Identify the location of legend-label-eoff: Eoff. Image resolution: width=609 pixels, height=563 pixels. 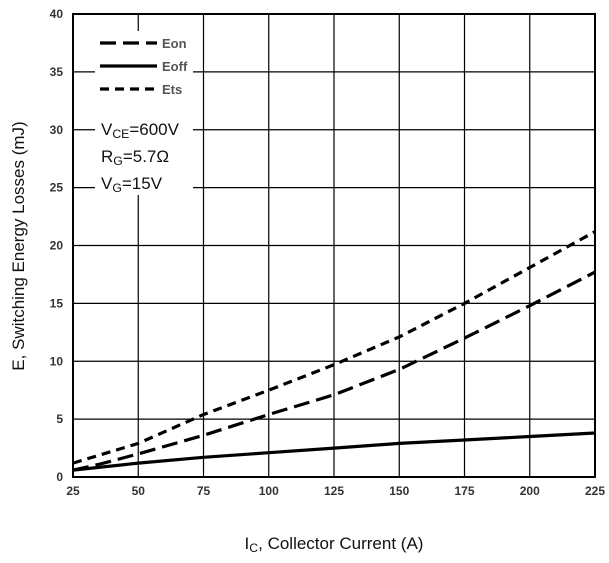
(175, 66).